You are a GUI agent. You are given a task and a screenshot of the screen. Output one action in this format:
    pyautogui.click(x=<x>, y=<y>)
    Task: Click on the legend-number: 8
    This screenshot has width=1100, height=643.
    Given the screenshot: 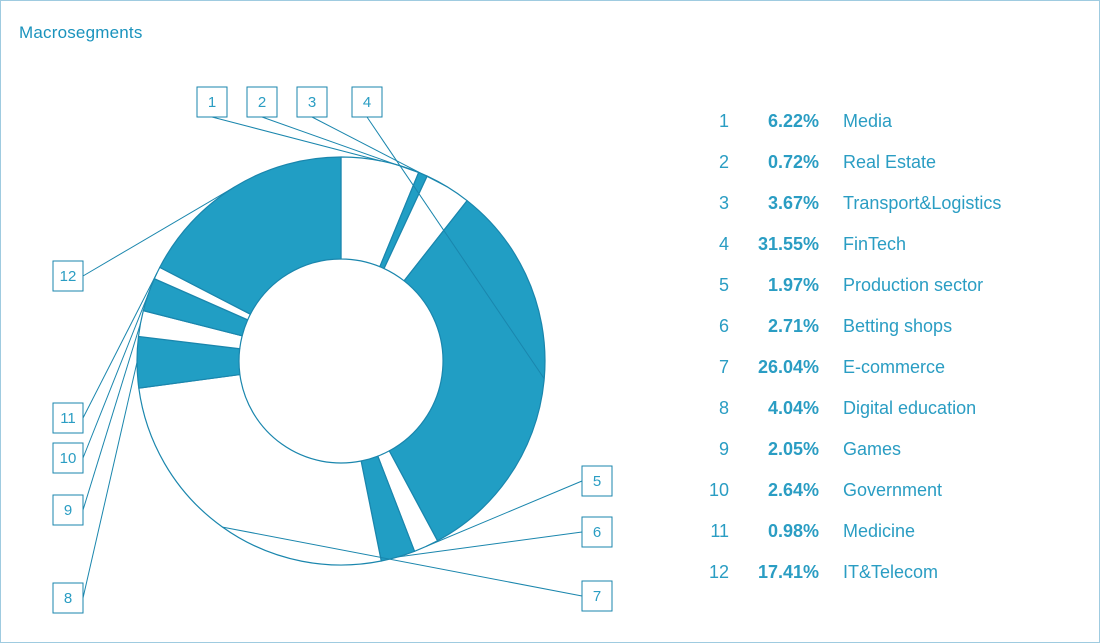 What is the action you would take?
    pyautogui.click(x=723, y=408)
    